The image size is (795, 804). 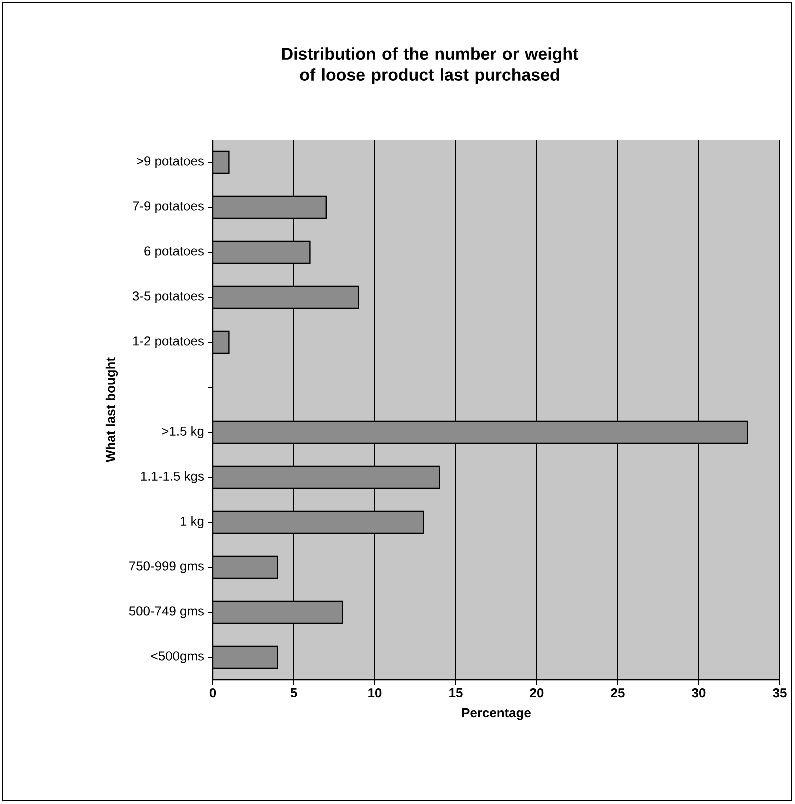 What do you see at coordinates (780, 693) in the screenshot?
I see `x-tick-label: 35` at bounding box center [780, 693].